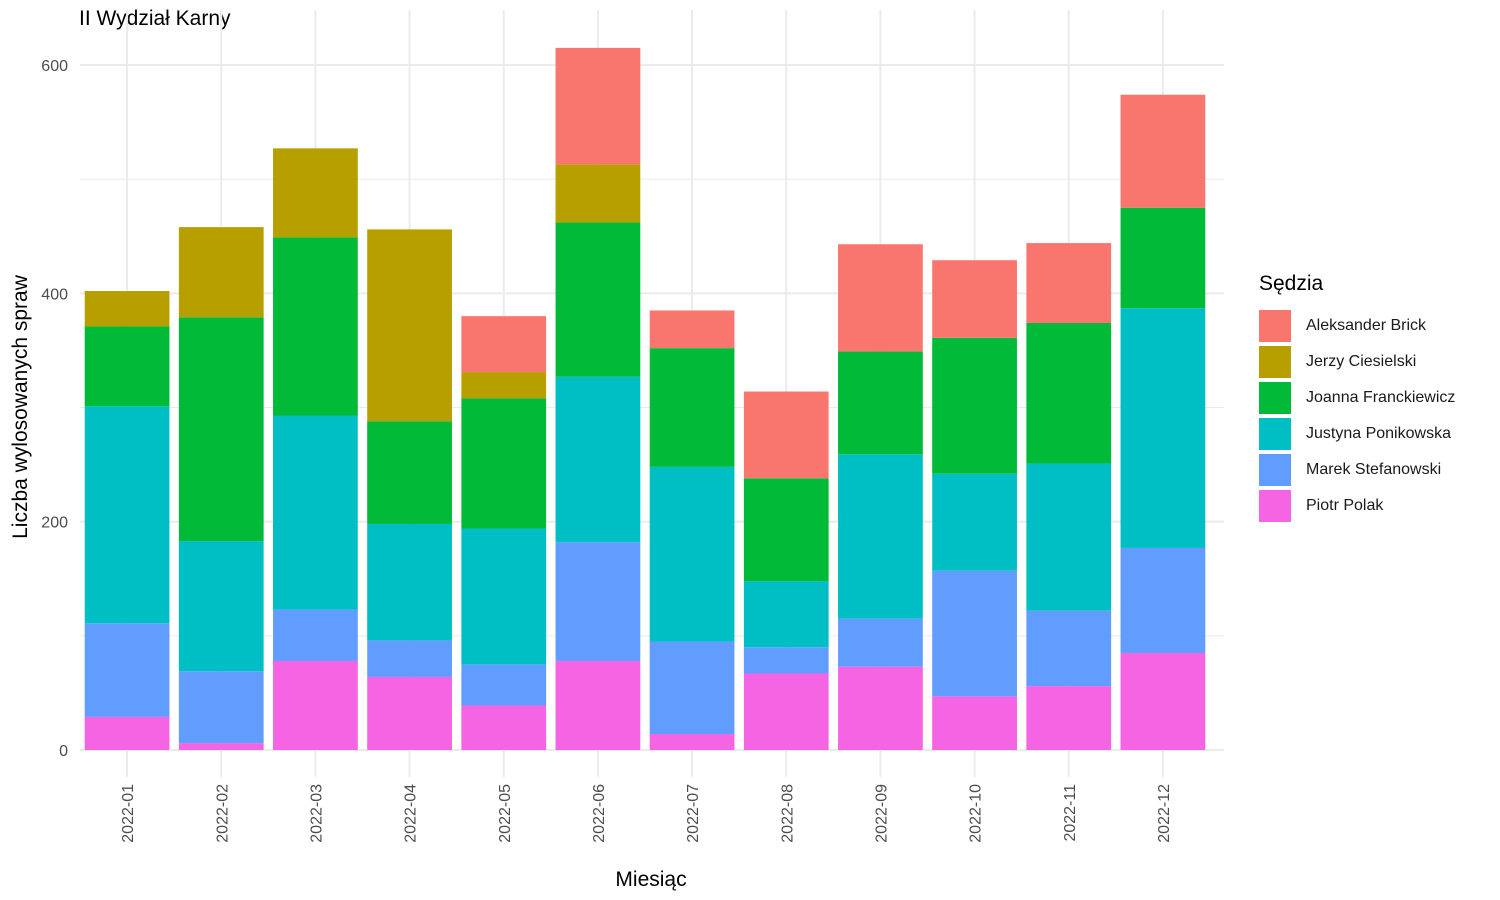 This screenshot has height=900, width=1500. What do you see at coordinates (1378, 433) in the screenshot?
I see `legend-label: Justyna Ponikowska` at bounding box center [1378, 433].